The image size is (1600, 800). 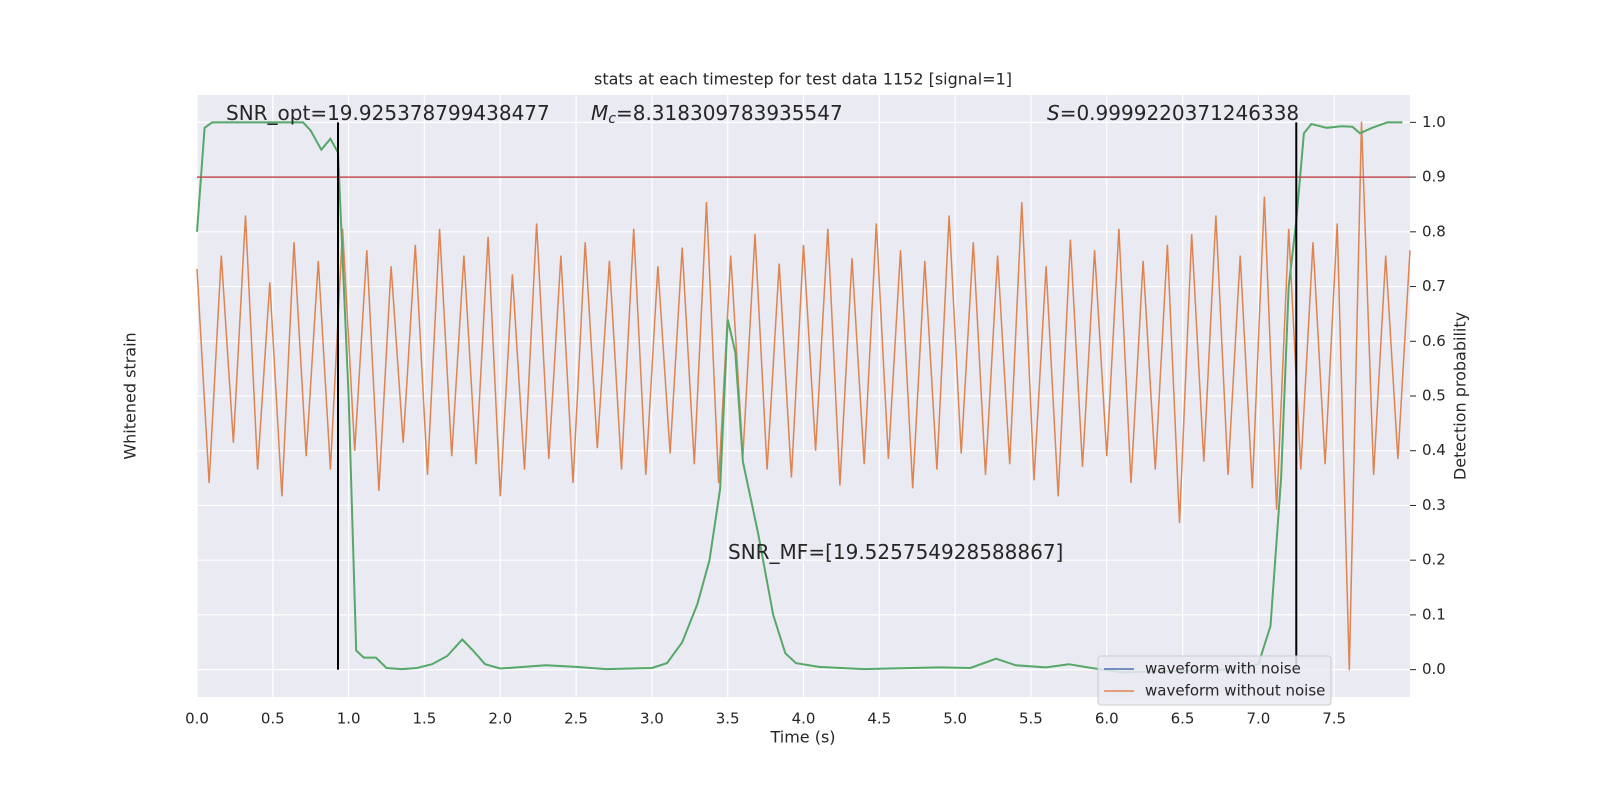 What do you see at coordinates (1053, 113) in the screenshot?
I see `annotation-symbol: S` at bounding box center [1053, 113].